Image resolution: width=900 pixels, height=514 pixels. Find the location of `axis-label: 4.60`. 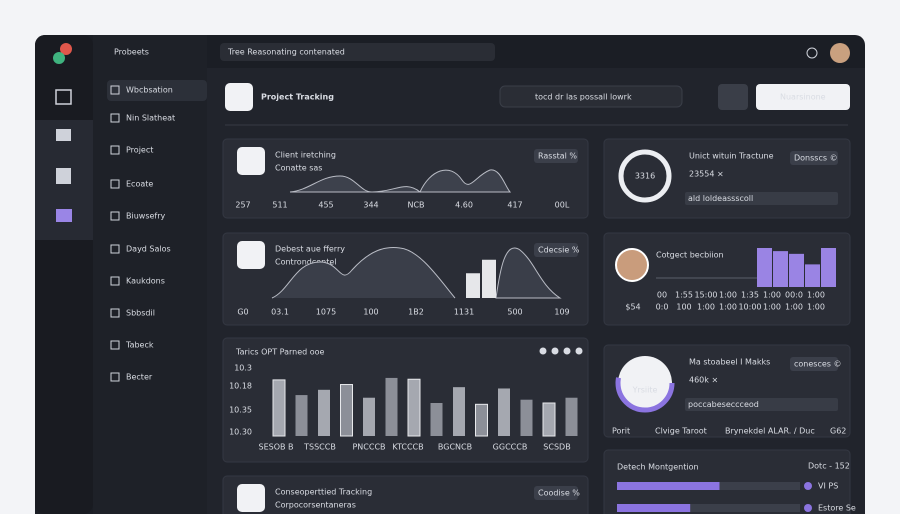

axis-label: 4.60 is located at coordinates (464, 205).